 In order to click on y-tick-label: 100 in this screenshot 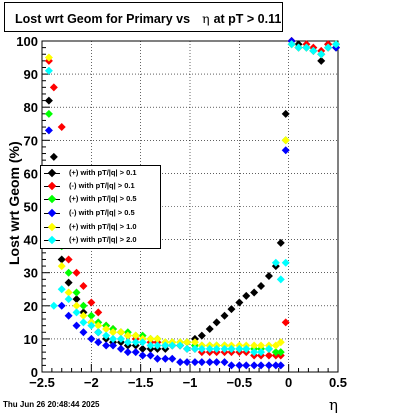, I will do `click(27, 41)`.